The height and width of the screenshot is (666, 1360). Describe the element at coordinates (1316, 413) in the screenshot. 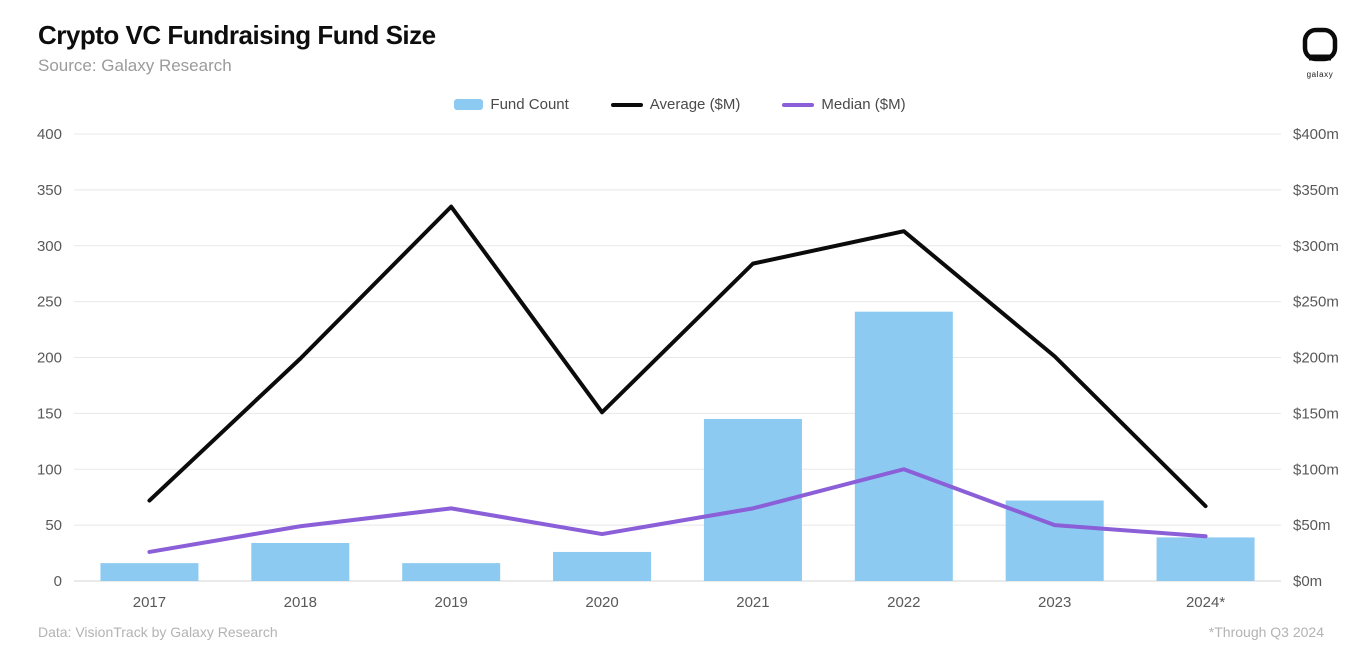

I see `right-axis-tick: $150m` at that location.